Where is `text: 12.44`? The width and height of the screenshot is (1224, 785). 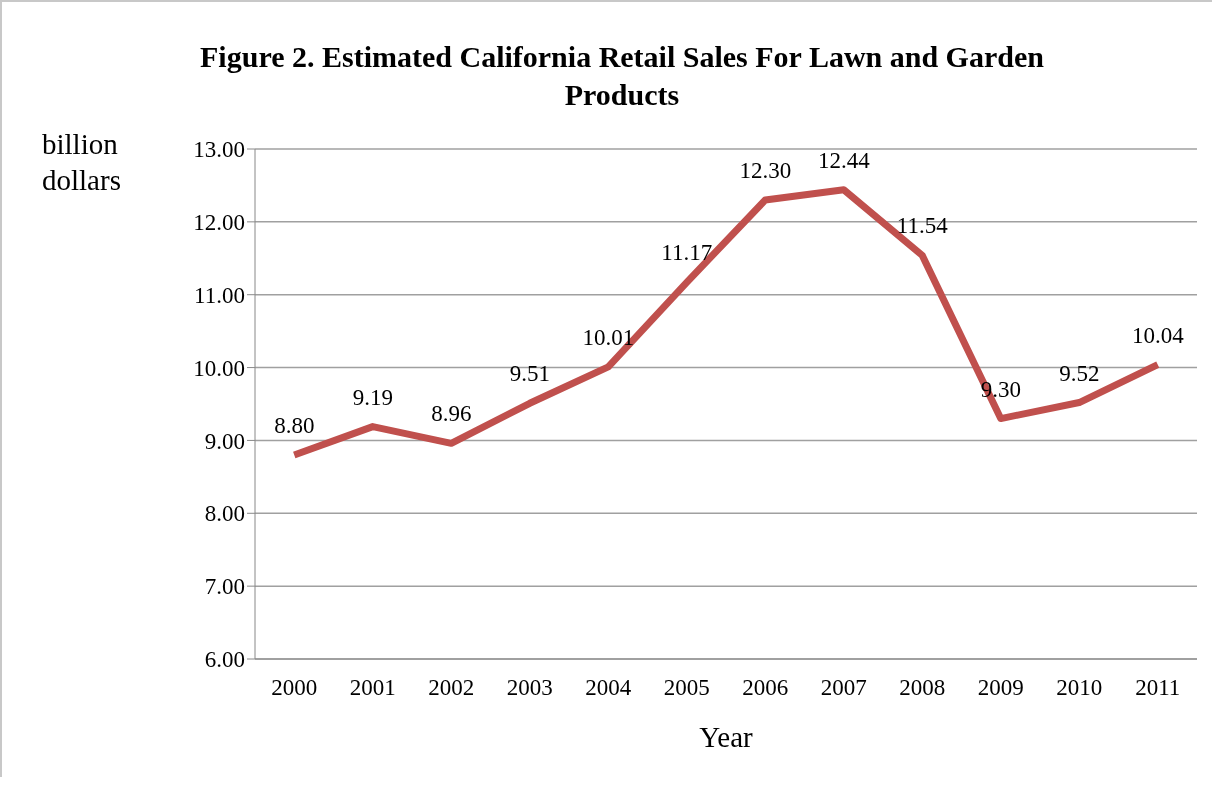 text: 12.44 is located at coordinates (843, 160).